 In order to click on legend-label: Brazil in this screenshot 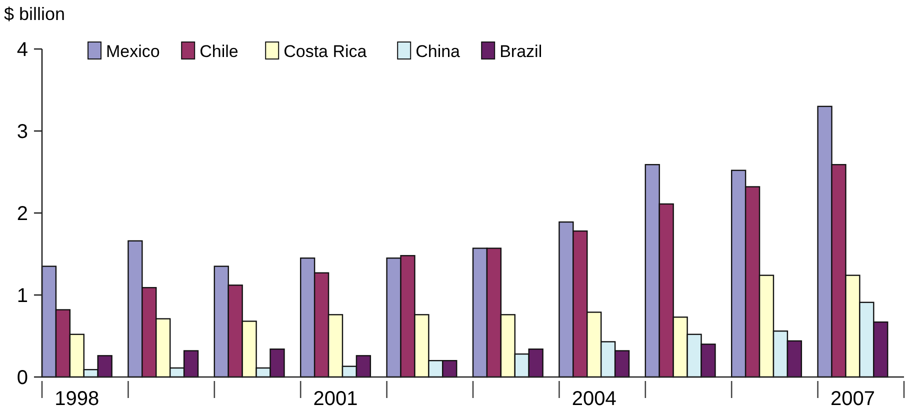, I will do `click(521, 51)`.